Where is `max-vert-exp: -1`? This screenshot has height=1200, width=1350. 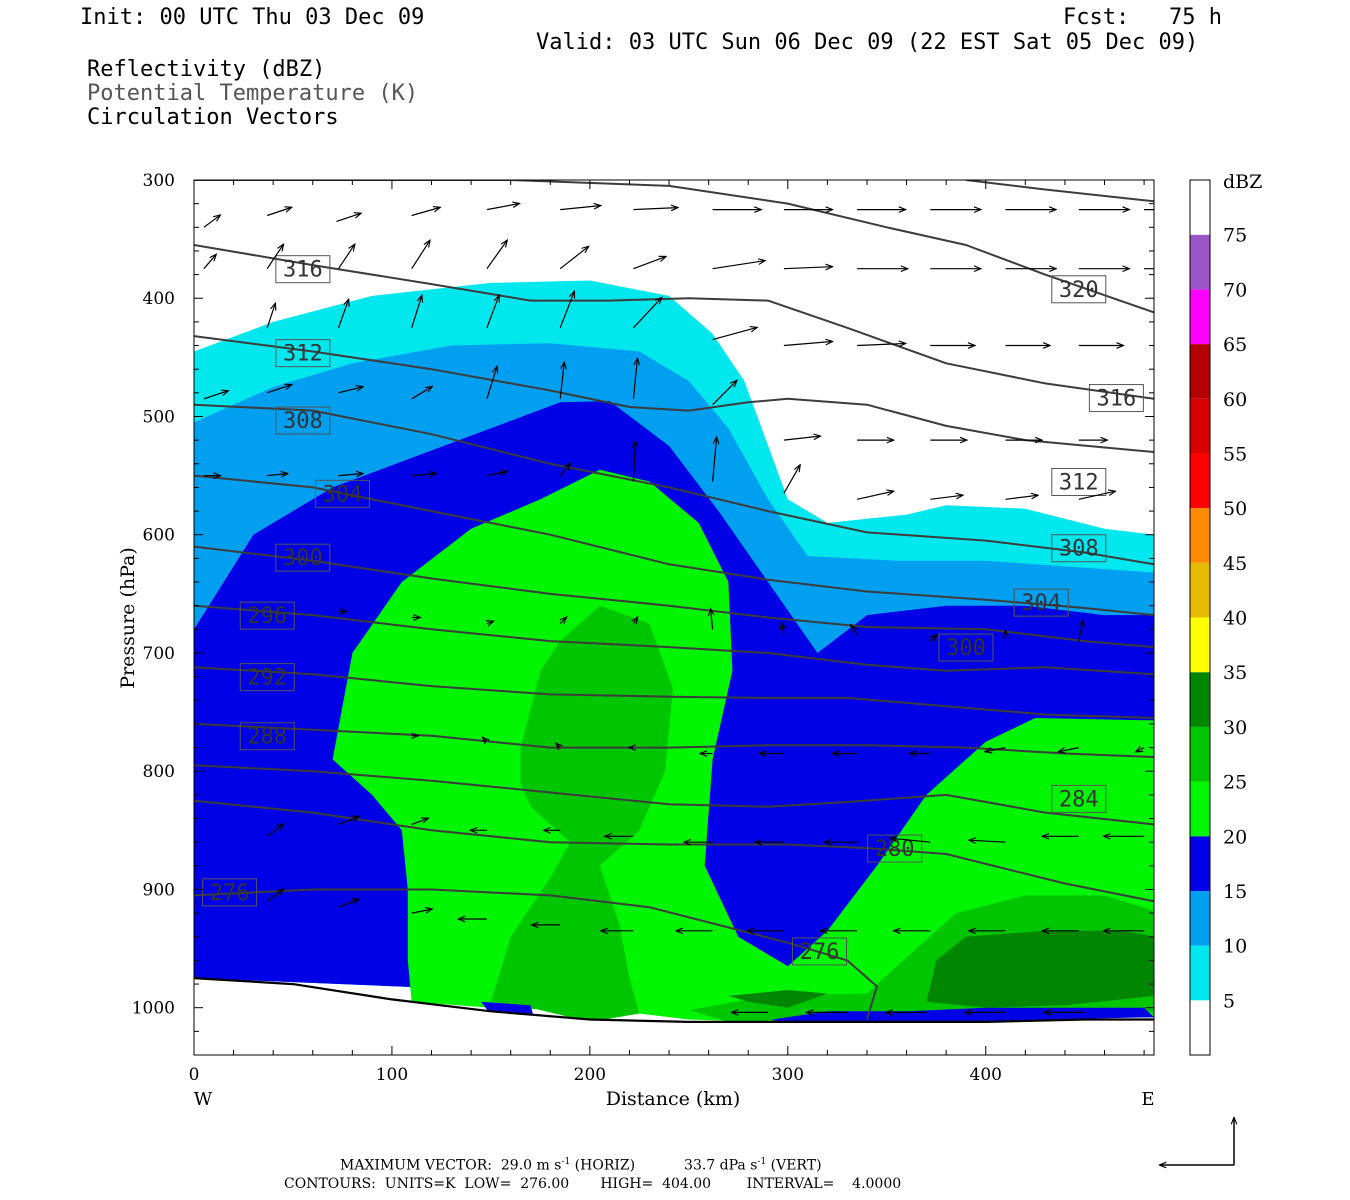 max-vert-exp: -1 is located at coordinates (762, 1162).